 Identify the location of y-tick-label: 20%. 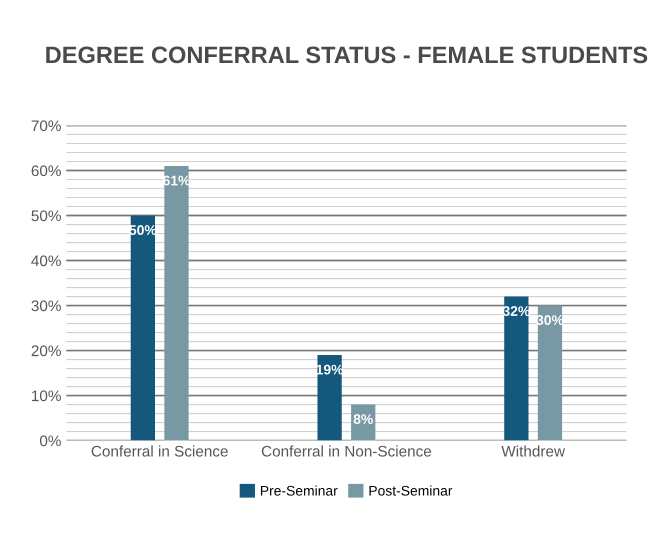
(46, 350).